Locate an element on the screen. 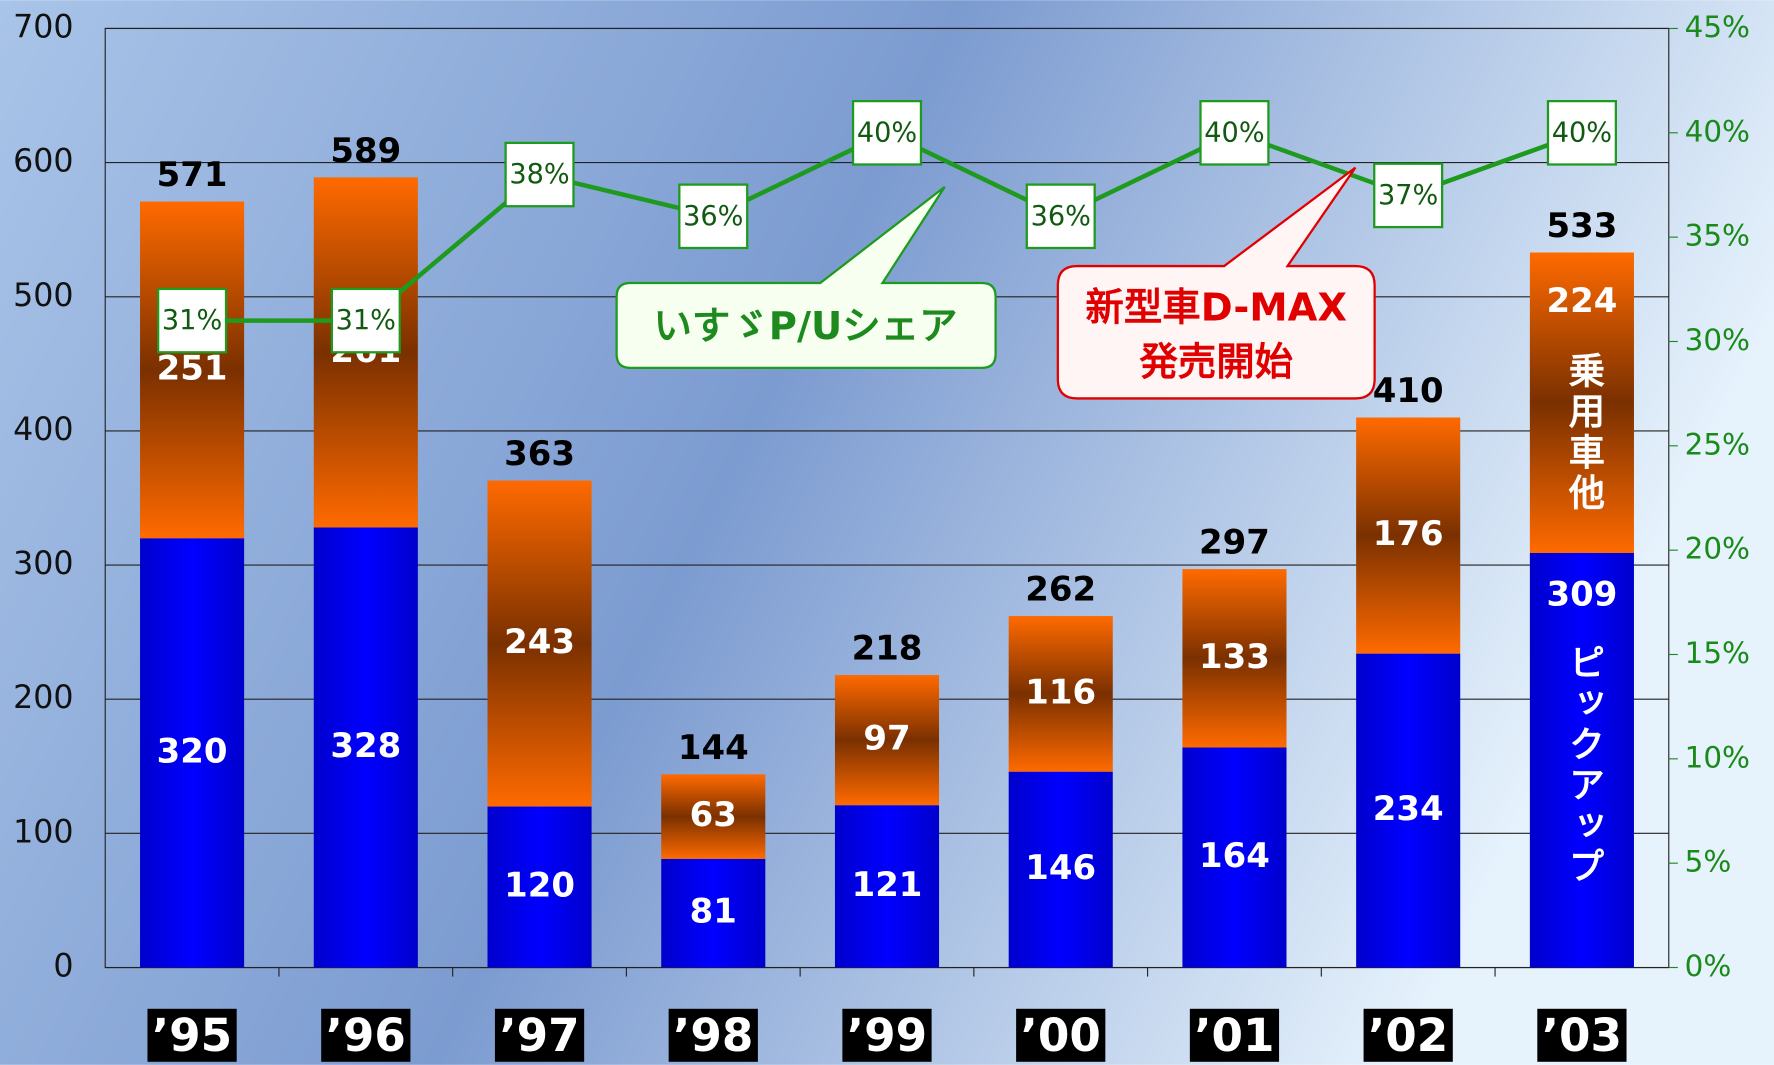  y2-tick-label: 40% is located at coordinates (1717, 131).